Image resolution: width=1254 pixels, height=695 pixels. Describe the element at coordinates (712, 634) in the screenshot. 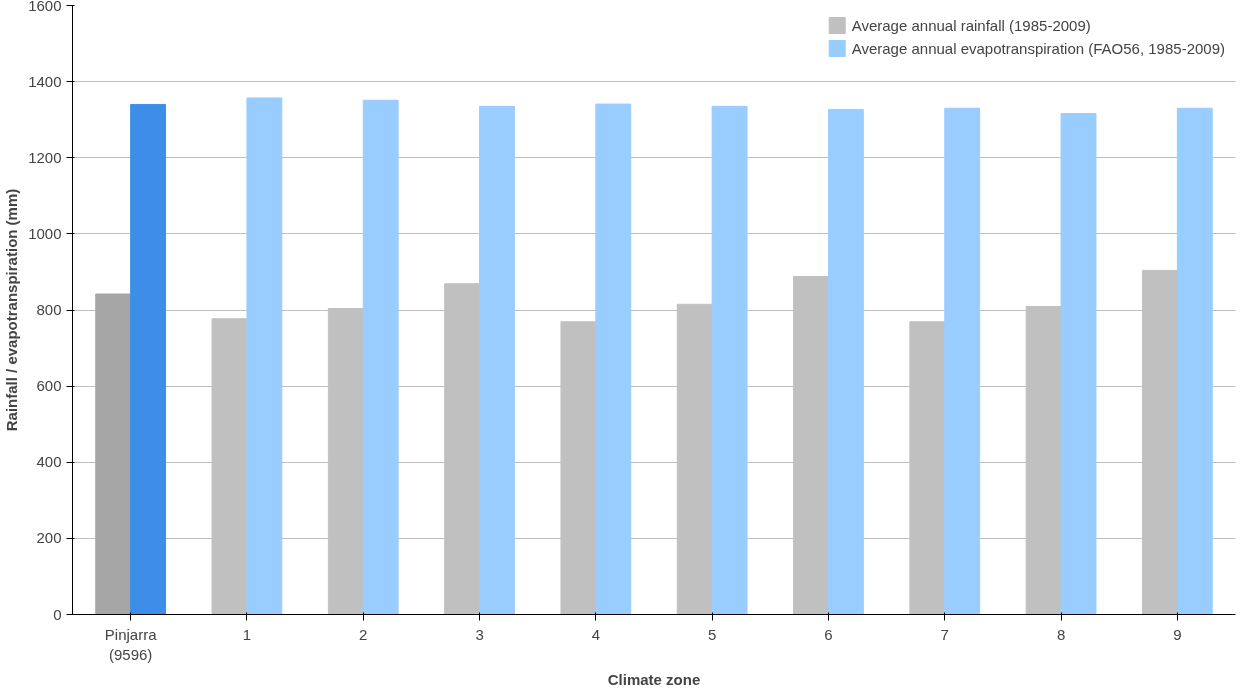

I see `x-tick-label: 5` at that location.